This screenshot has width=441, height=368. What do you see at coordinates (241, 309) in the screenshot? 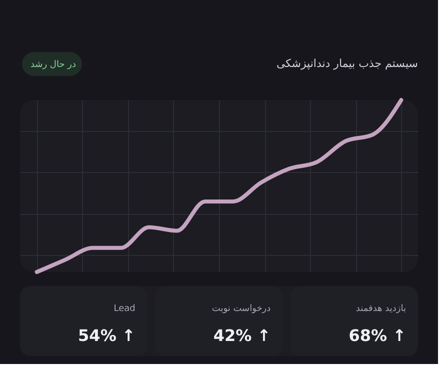
I see `category-label: درخواست نوبت` at bounding box center [241, 309].